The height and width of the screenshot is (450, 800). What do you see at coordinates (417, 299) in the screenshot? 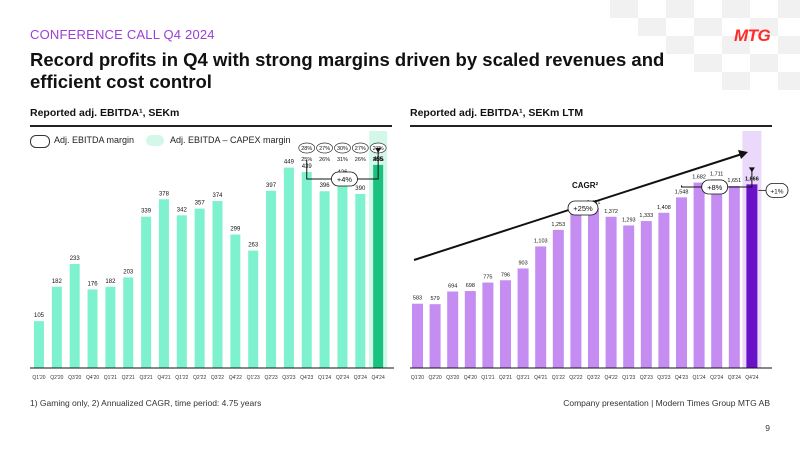
I see `data-label: 583` at bounding box center [417, 299].